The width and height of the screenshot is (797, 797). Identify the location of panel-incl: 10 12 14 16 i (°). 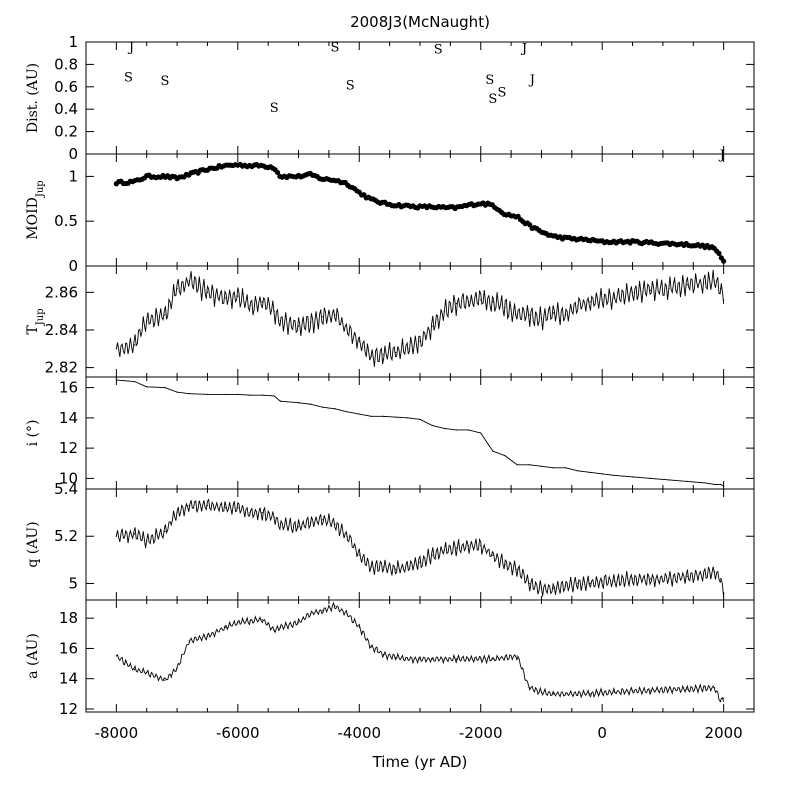
(390, 433).